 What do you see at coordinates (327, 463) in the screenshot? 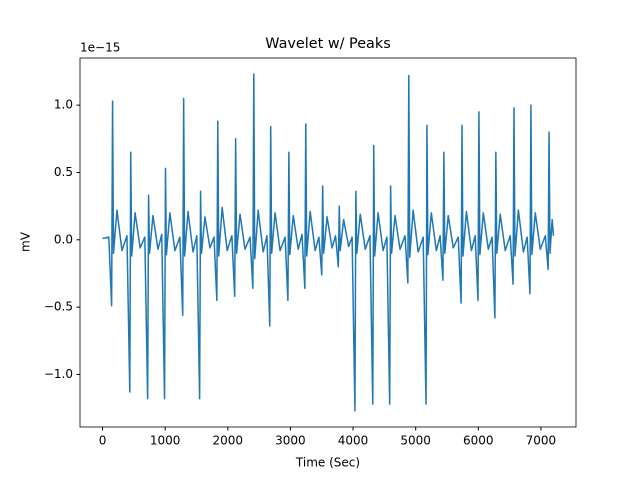
I see `x-axis-label: Time (Sec)` at bounding box center [327, 463].